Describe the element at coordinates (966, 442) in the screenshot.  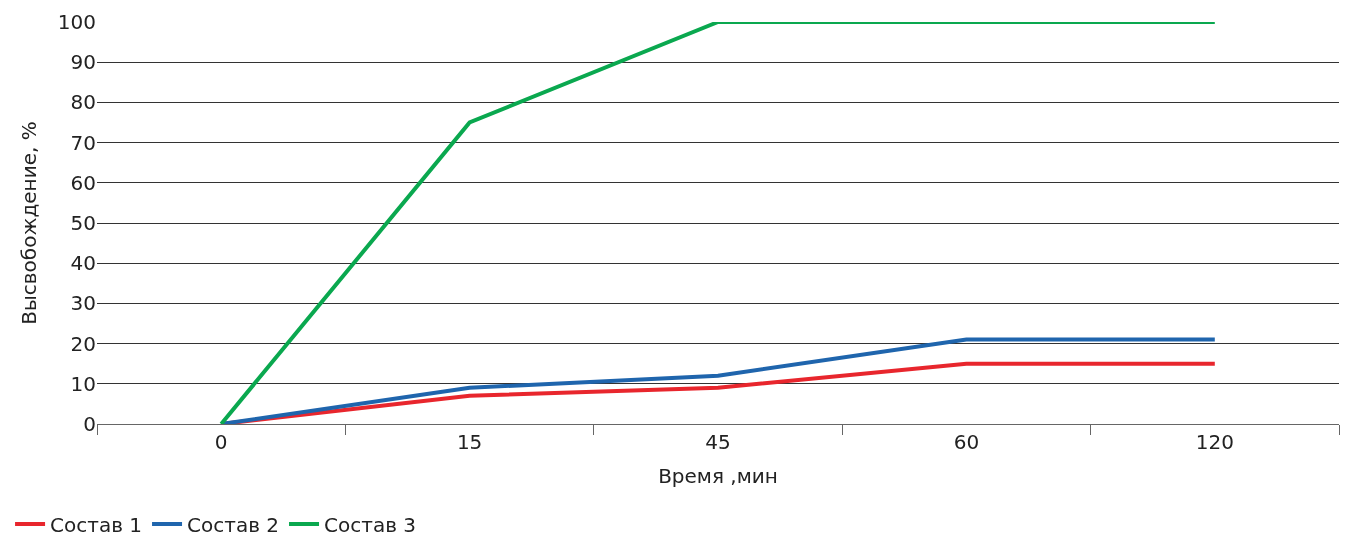
I see `x-tick-label: 60` at that location.